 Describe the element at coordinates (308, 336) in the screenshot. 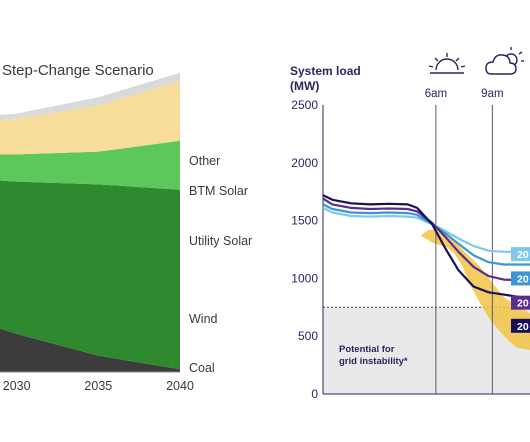

I see `y-tick-label: 500` at that location.